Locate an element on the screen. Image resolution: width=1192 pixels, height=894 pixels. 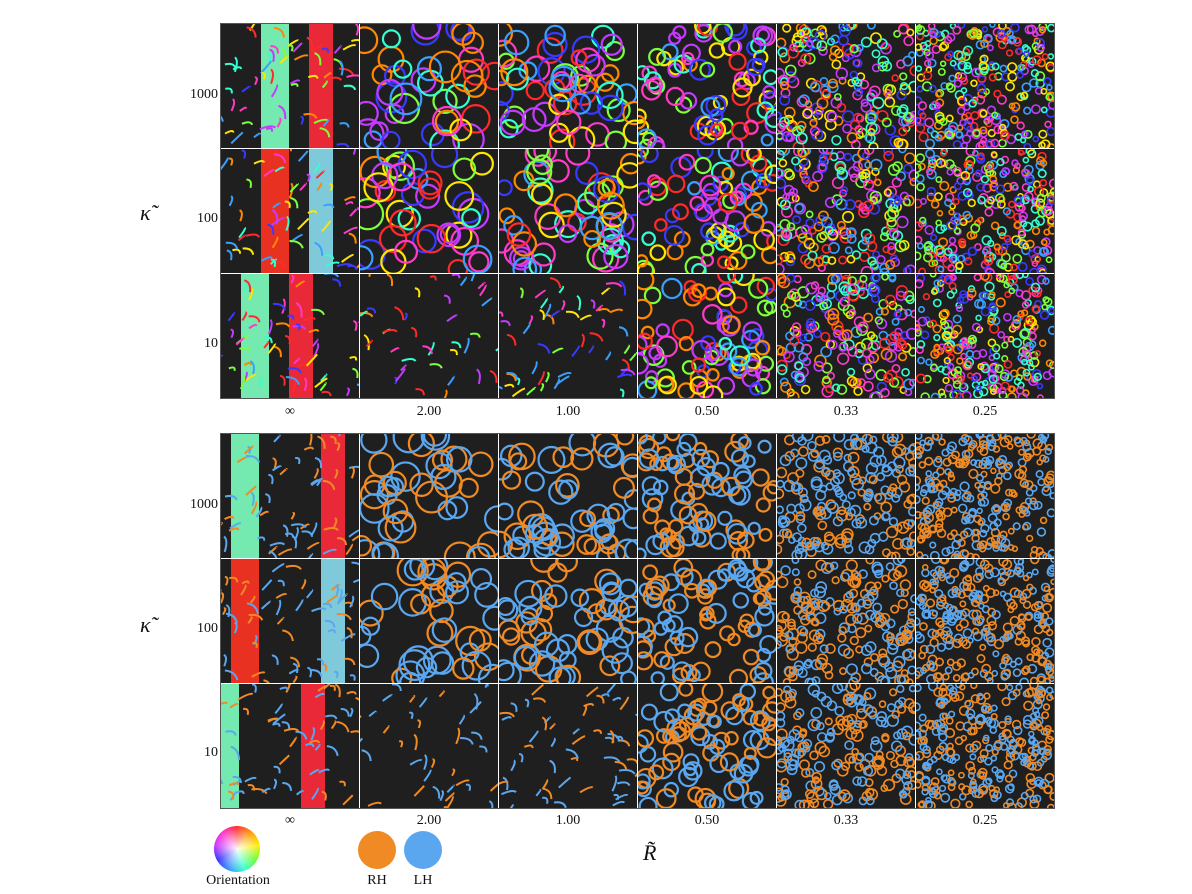
y-tick-top-100: 100 is located at coordinates (207, 218).